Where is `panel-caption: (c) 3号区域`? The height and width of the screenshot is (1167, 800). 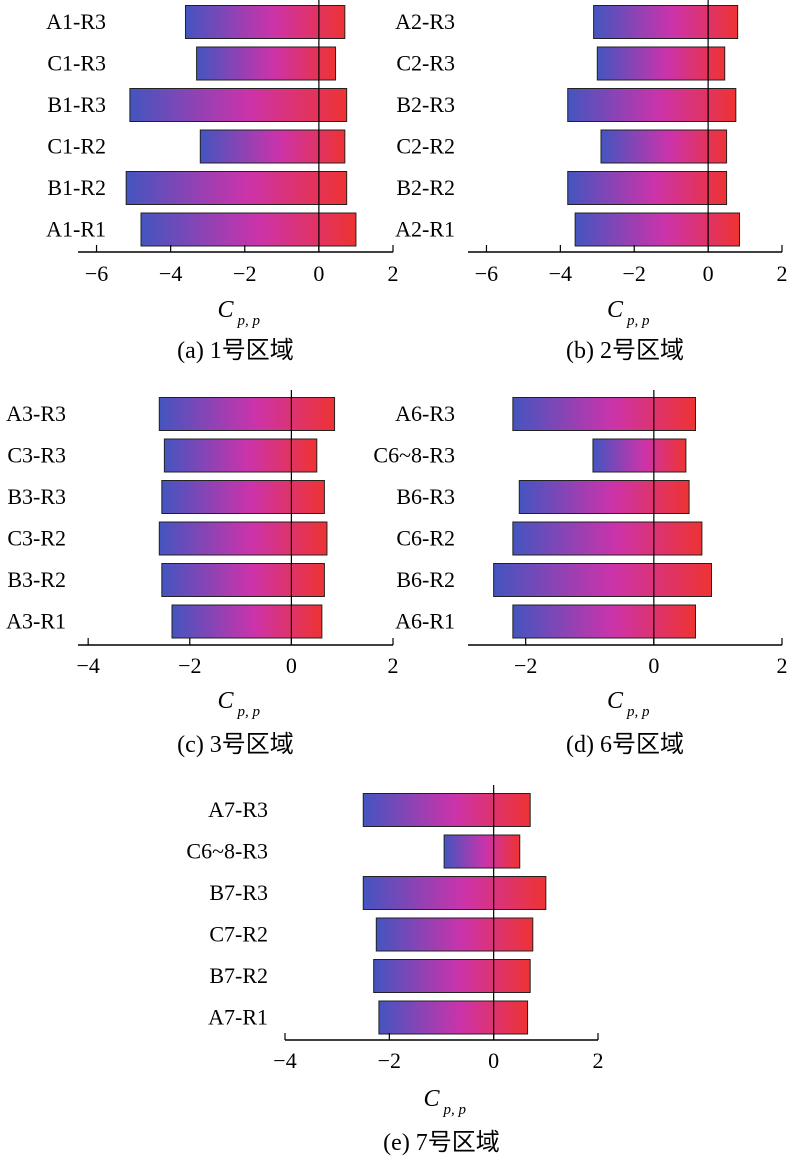 panel-caption: (c) 3号区域 is located at coordinates (235, 744).